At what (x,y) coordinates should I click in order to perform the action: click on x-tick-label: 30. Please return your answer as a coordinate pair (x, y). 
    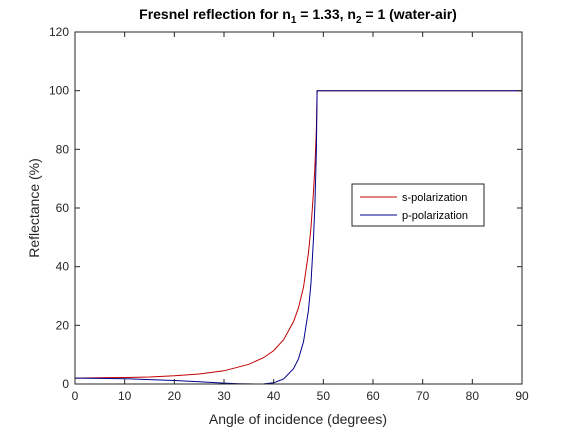
    Looking at the image, I should click on (224, 396).